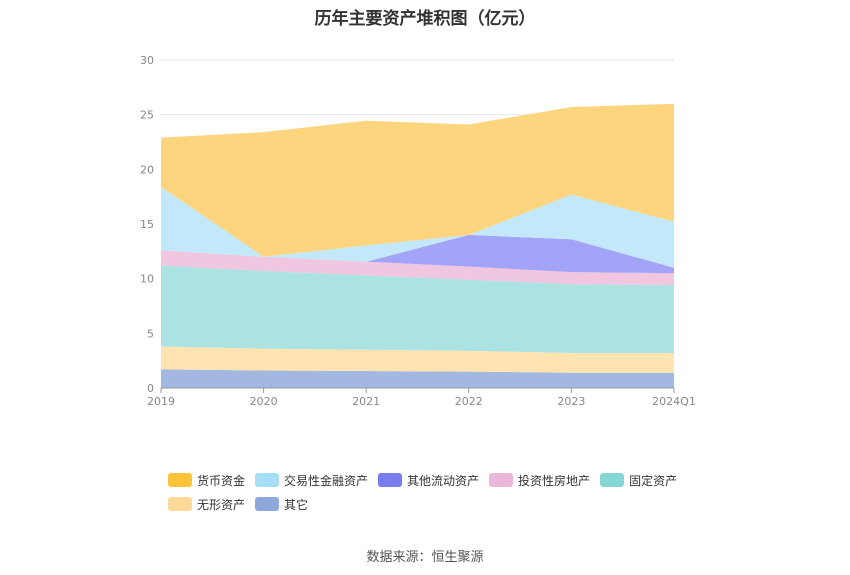 This screenshot has height=575, width=850. What do you see at coordinates (147, 115) in the screenshot?
I see `y-tick-label: 25` at bounding box center [147, 115].